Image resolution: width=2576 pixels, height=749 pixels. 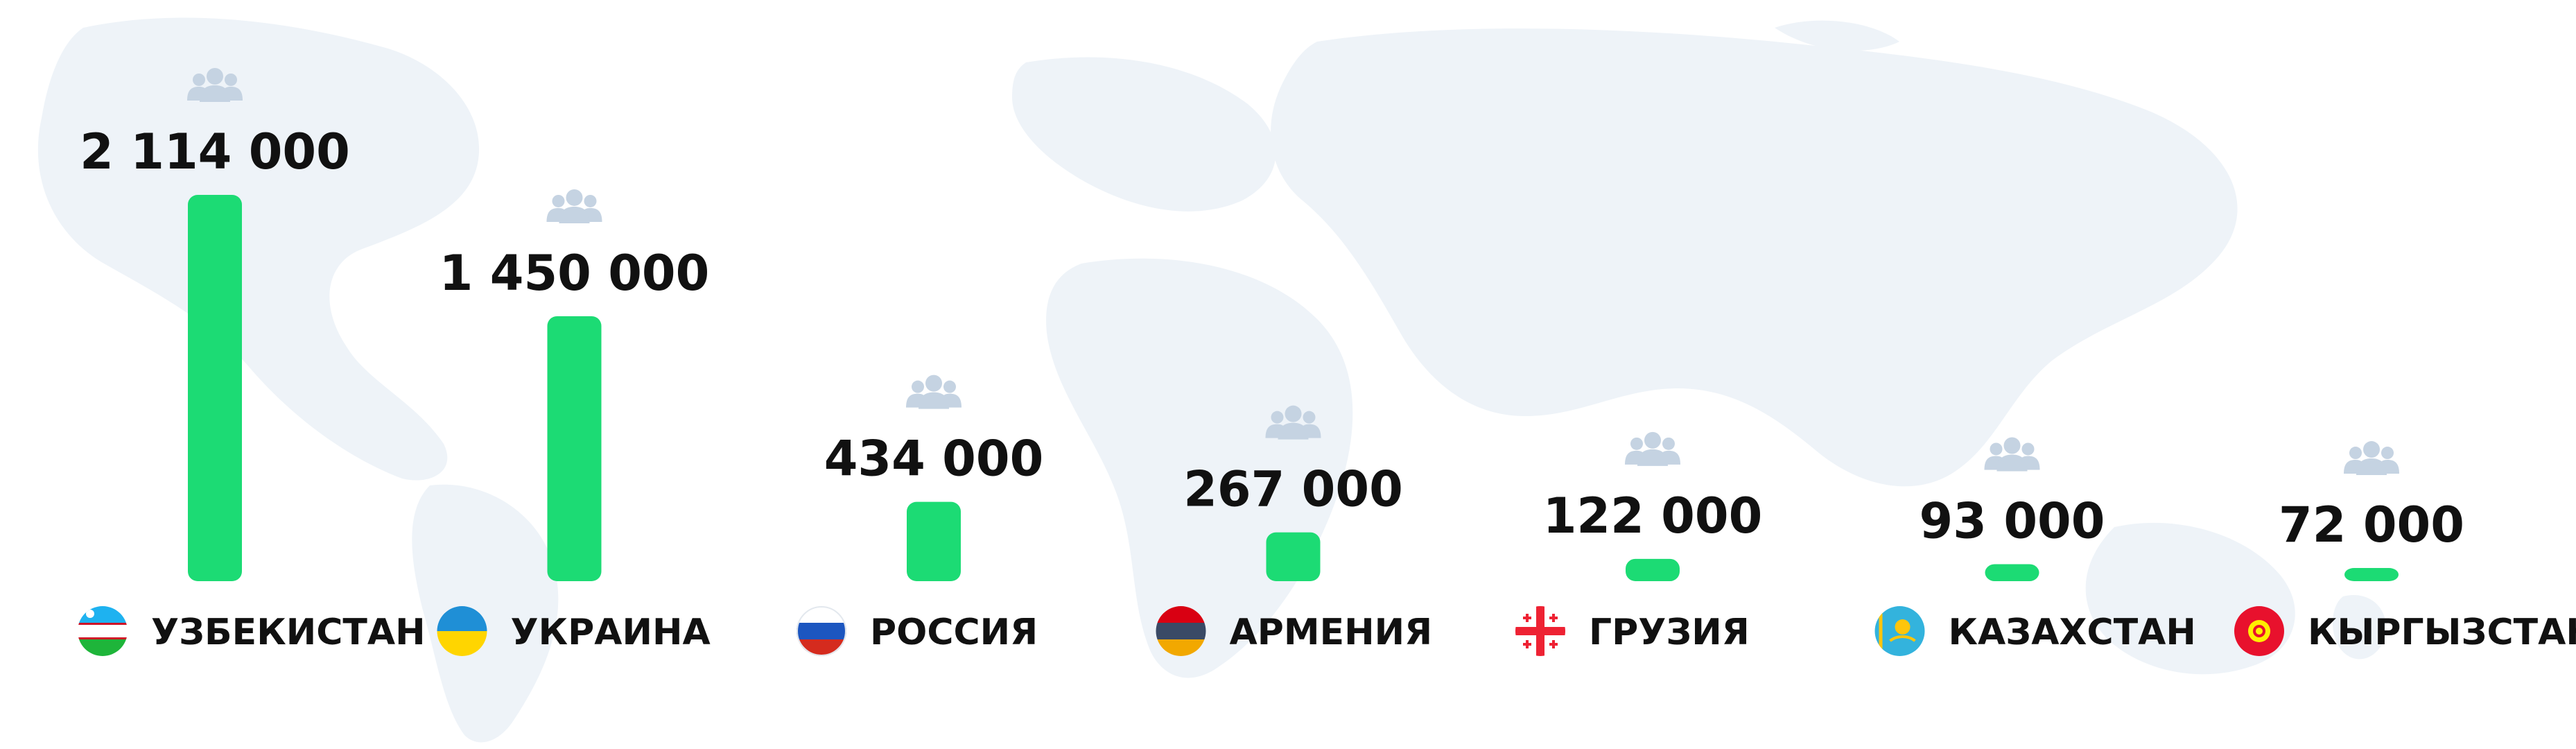 What do you see at coordinates (1293, 489) in the screenshot?
I see `value-label-3: 267 000` at bounding box center [1293, 489].